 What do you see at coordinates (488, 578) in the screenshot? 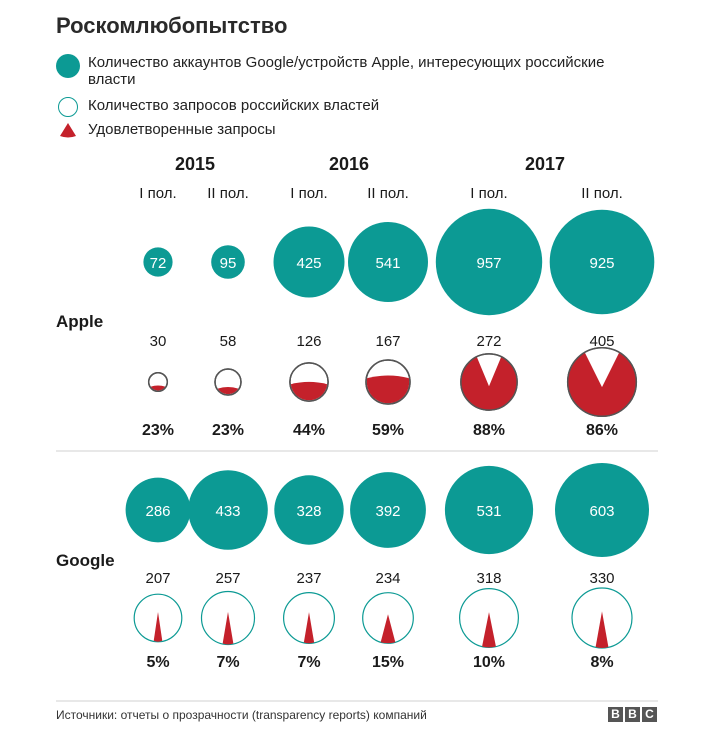
I see `requests-value: 318` at bounding box center [488, 578].